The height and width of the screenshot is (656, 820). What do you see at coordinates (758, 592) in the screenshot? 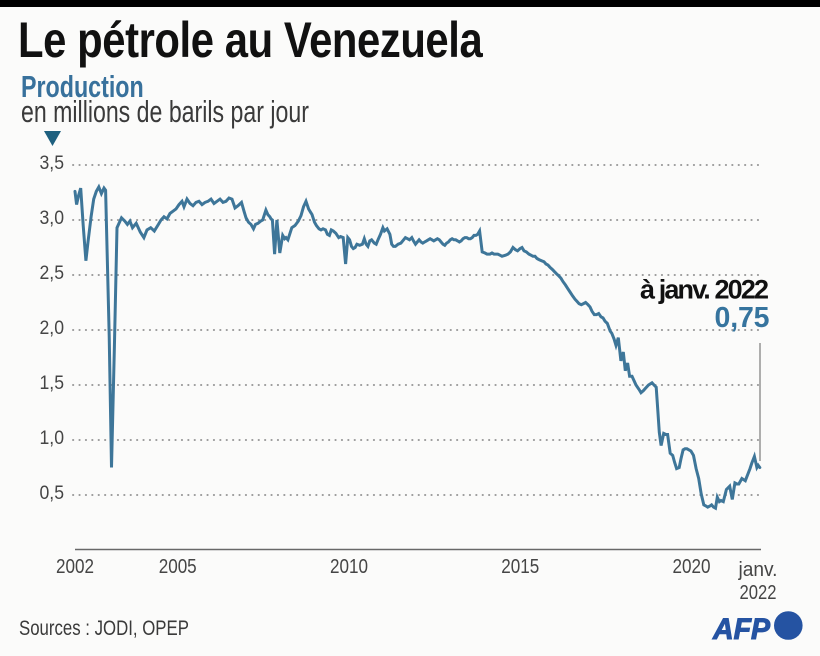
I see `svg-text: 2022` at bounding box center [758, 592].